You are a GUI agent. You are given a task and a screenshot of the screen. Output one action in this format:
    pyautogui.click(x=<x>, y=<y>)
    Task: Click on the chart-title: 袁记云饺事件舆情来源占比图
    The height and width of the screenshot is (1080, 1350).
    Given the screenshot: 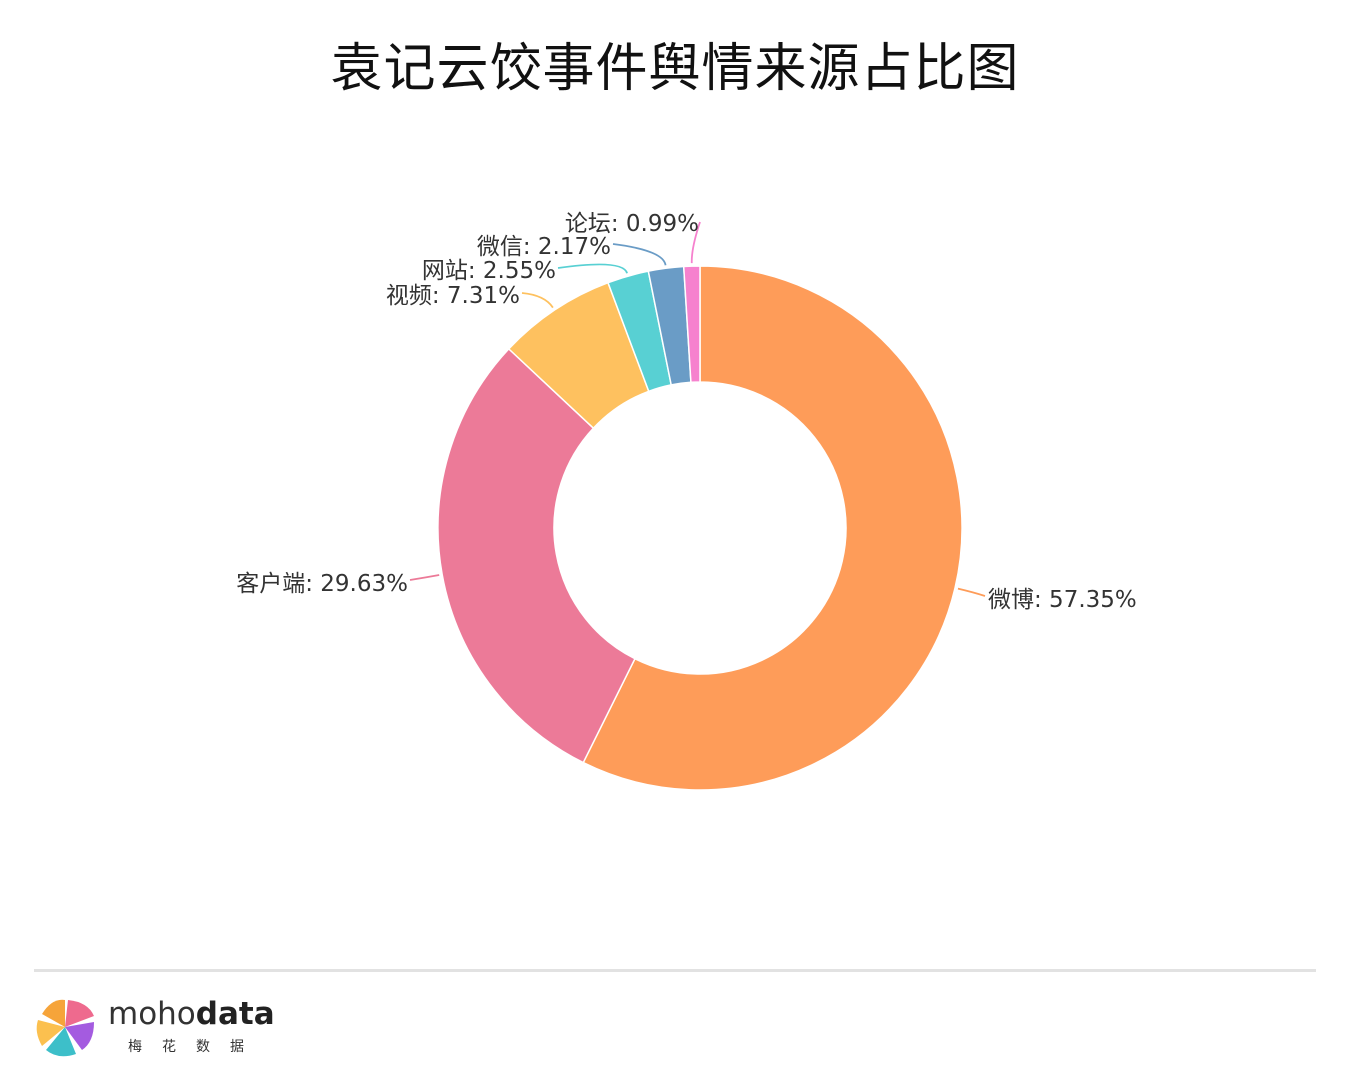 What is the action you would take?
    pyautogui.click(x=675, y=69)
    